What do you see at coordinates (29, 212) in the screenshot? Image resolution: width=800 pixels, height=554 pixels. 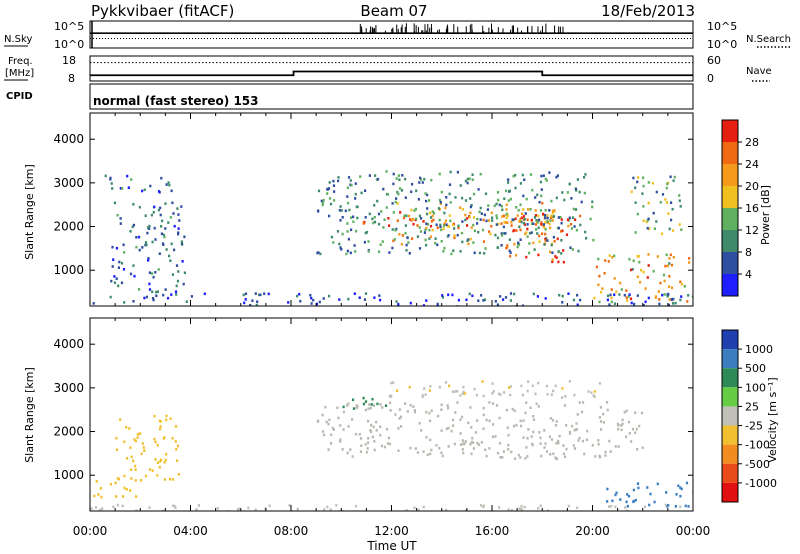 I see `power-ylabel: Slant Range [km]` at bounding box center [29, 212].